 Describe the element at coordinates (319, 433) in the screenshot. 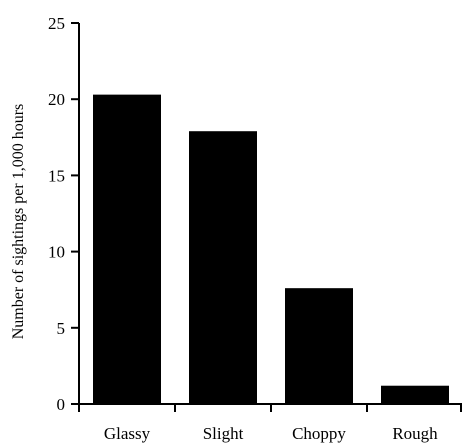

I see `x-category-label: Choppy` at that location.